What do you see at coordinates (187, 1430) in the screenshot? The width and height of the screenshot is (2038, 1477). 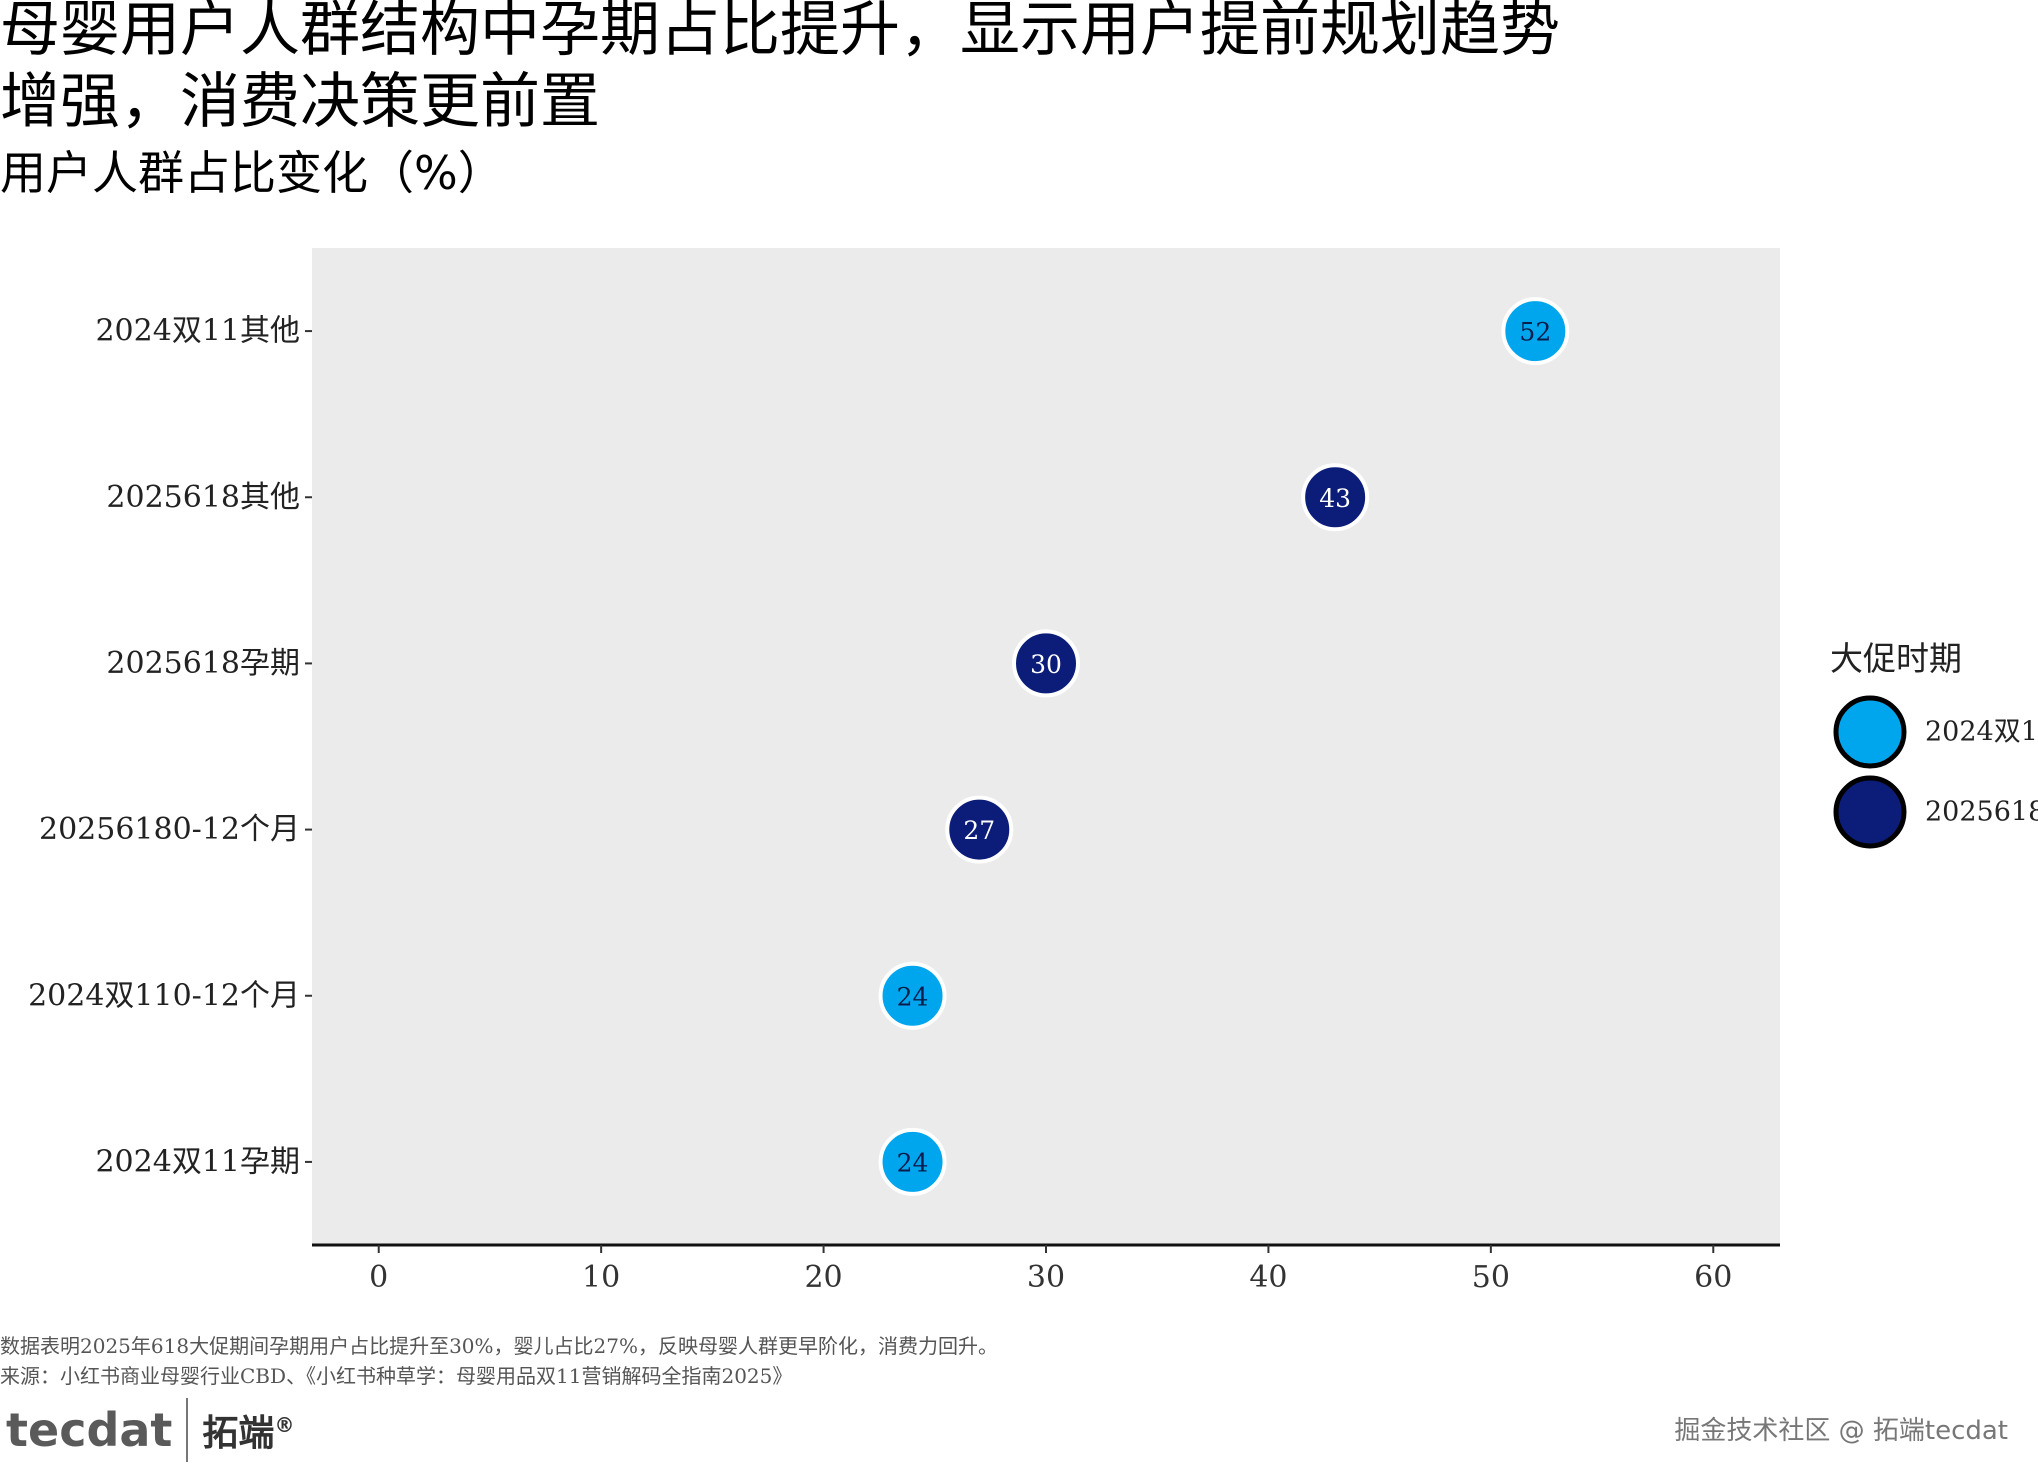 I see `logo-divider` at bounding box center [187, 1430].